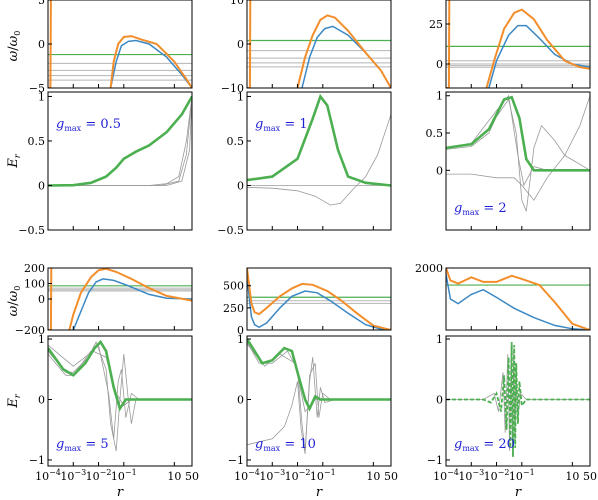 The height and width of the screenshot is (500, 598). I want to click on omega-y-tick-label: 5, so click(41, 3).